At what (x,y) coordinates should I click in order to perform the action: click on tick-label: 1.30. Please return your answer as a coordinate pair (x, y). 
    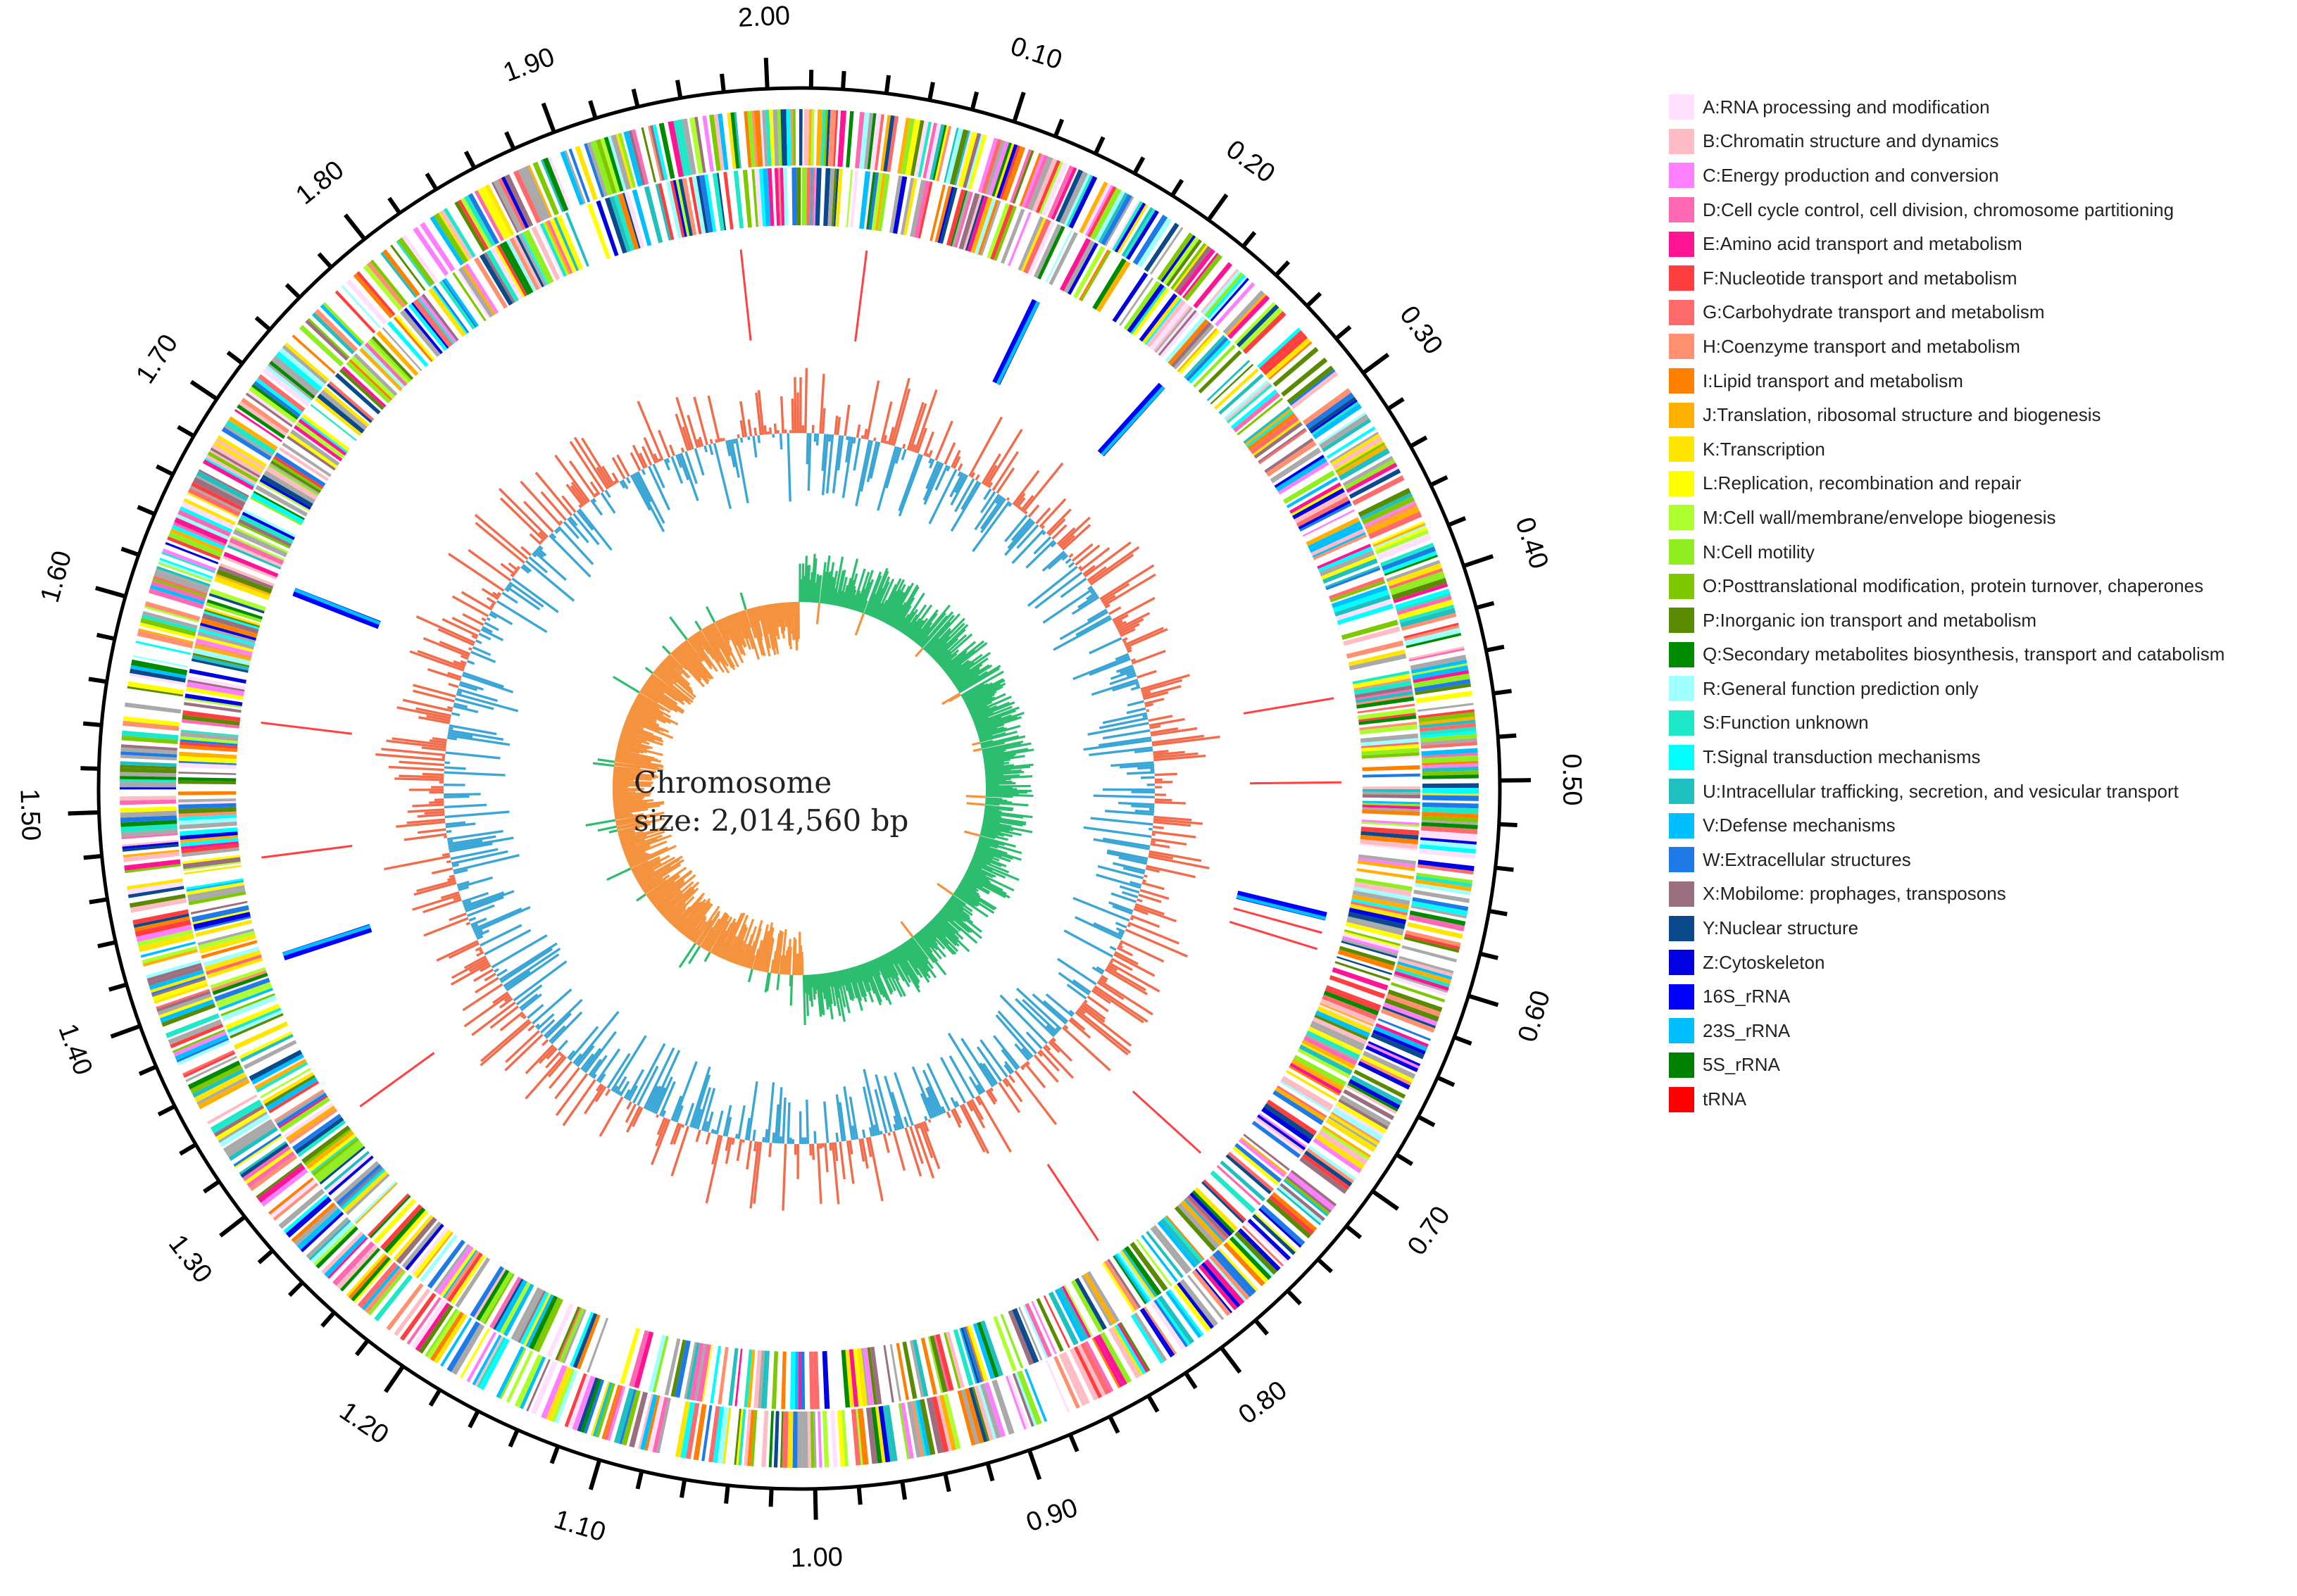
    Looking at the image, I should click on (190, 1258).